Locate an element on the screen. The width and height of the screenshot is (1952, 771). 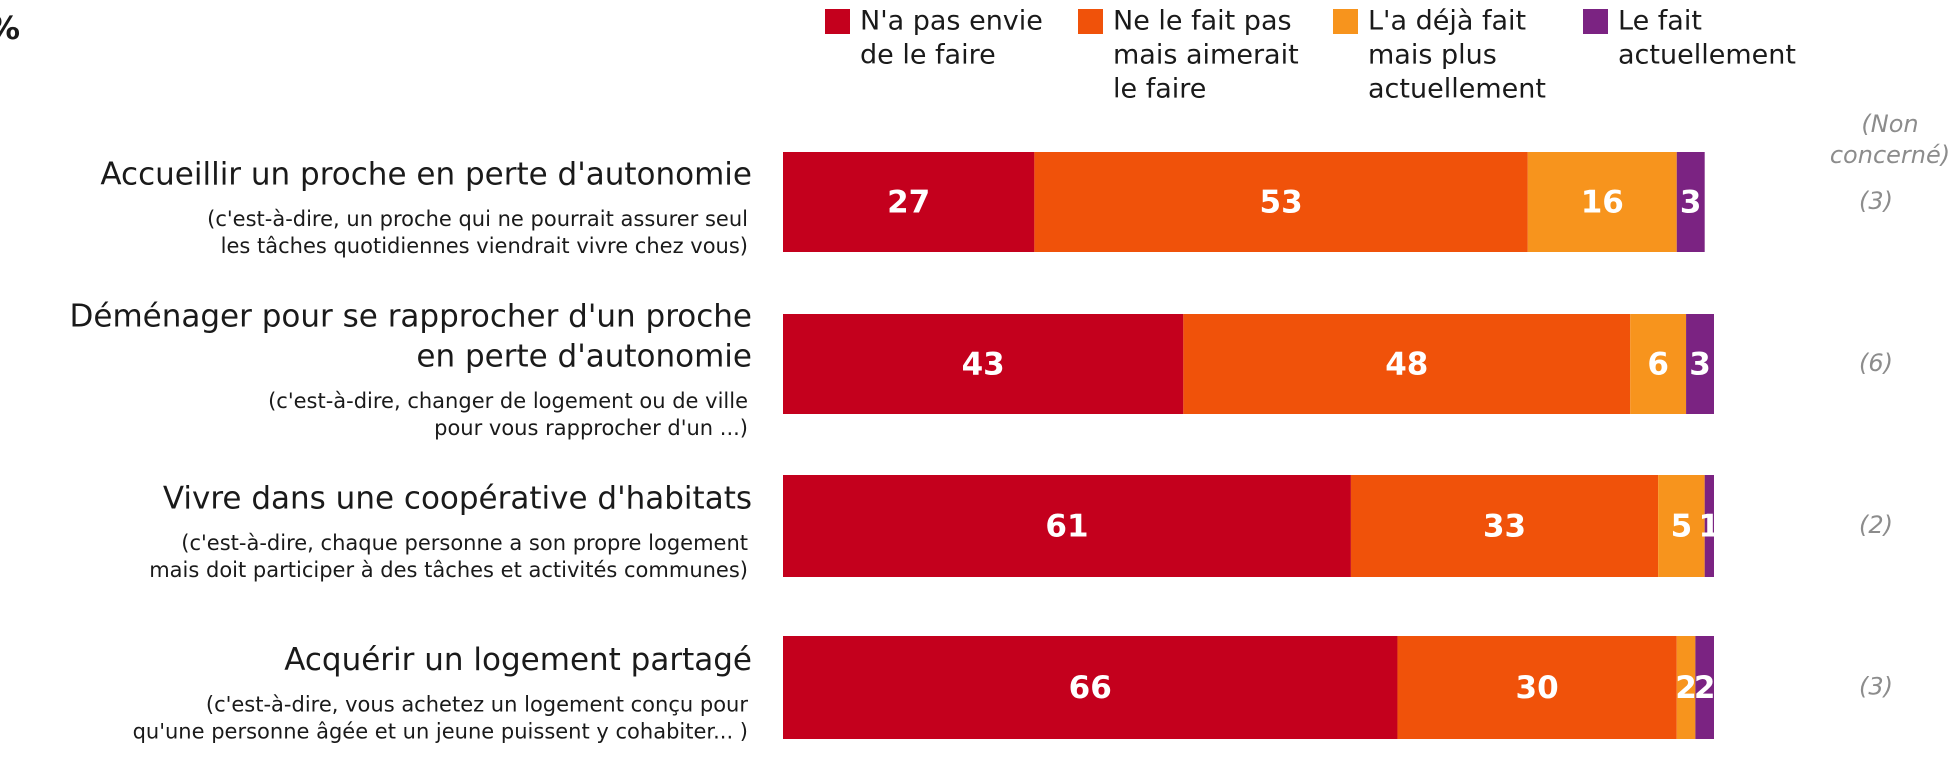
value-label: 43 is located at coordinates (983, 365).